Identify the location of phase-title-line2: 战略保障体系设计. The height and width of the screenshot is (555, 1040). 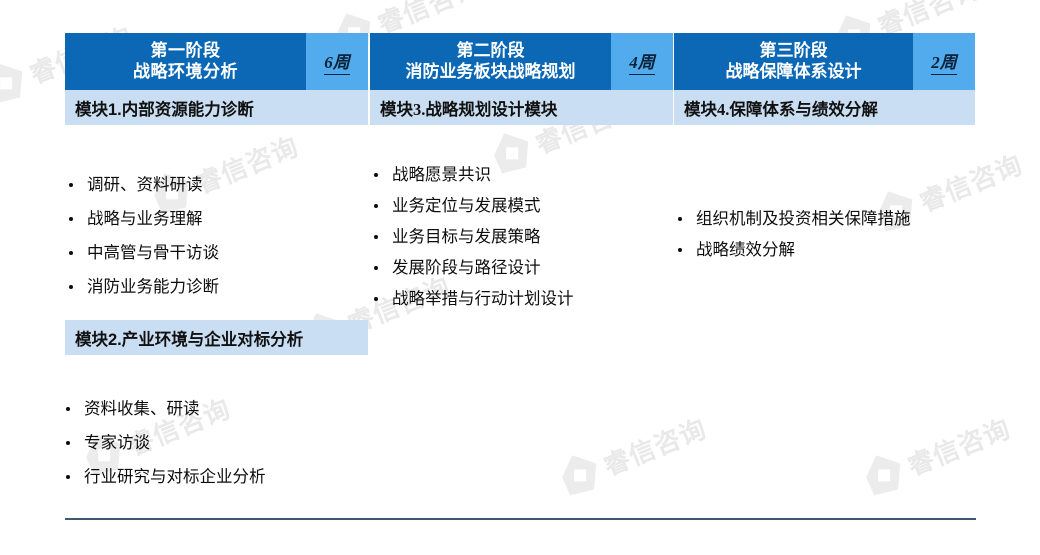
(793, 71).